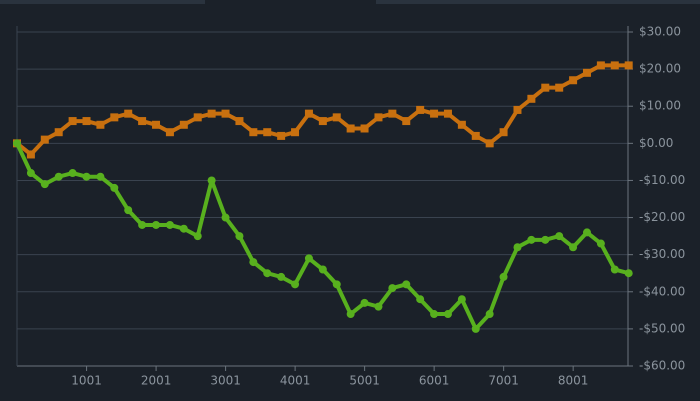 Image resolution: width=700 pixels, height=401 pixels. What do you see at coordinates (225, 381) in the screenshot?
I see `x-tick-label: 3001` at bounding box center [225, 381].